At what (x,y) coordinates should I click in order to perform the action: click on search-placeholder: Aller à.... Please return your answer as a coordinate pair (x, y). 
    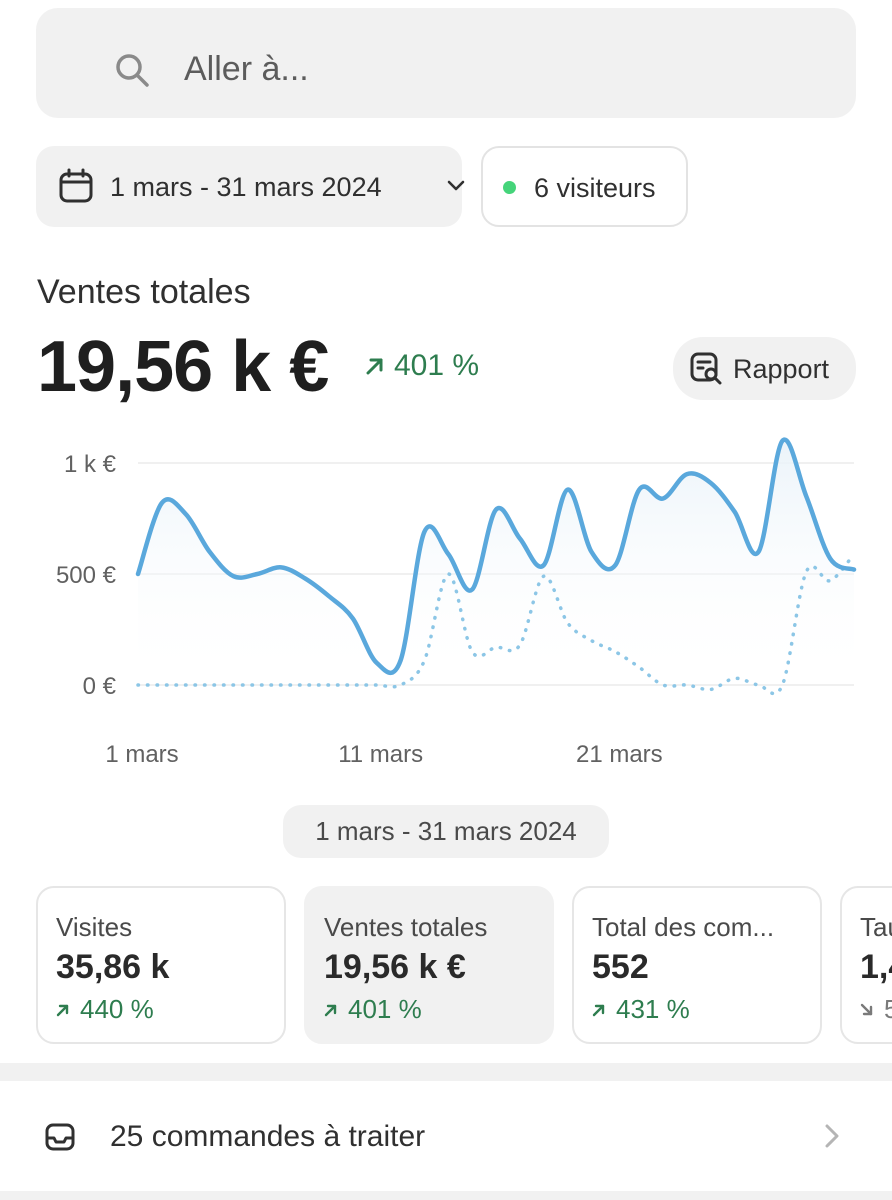
    Looking at the image, I should click on (246, 69).